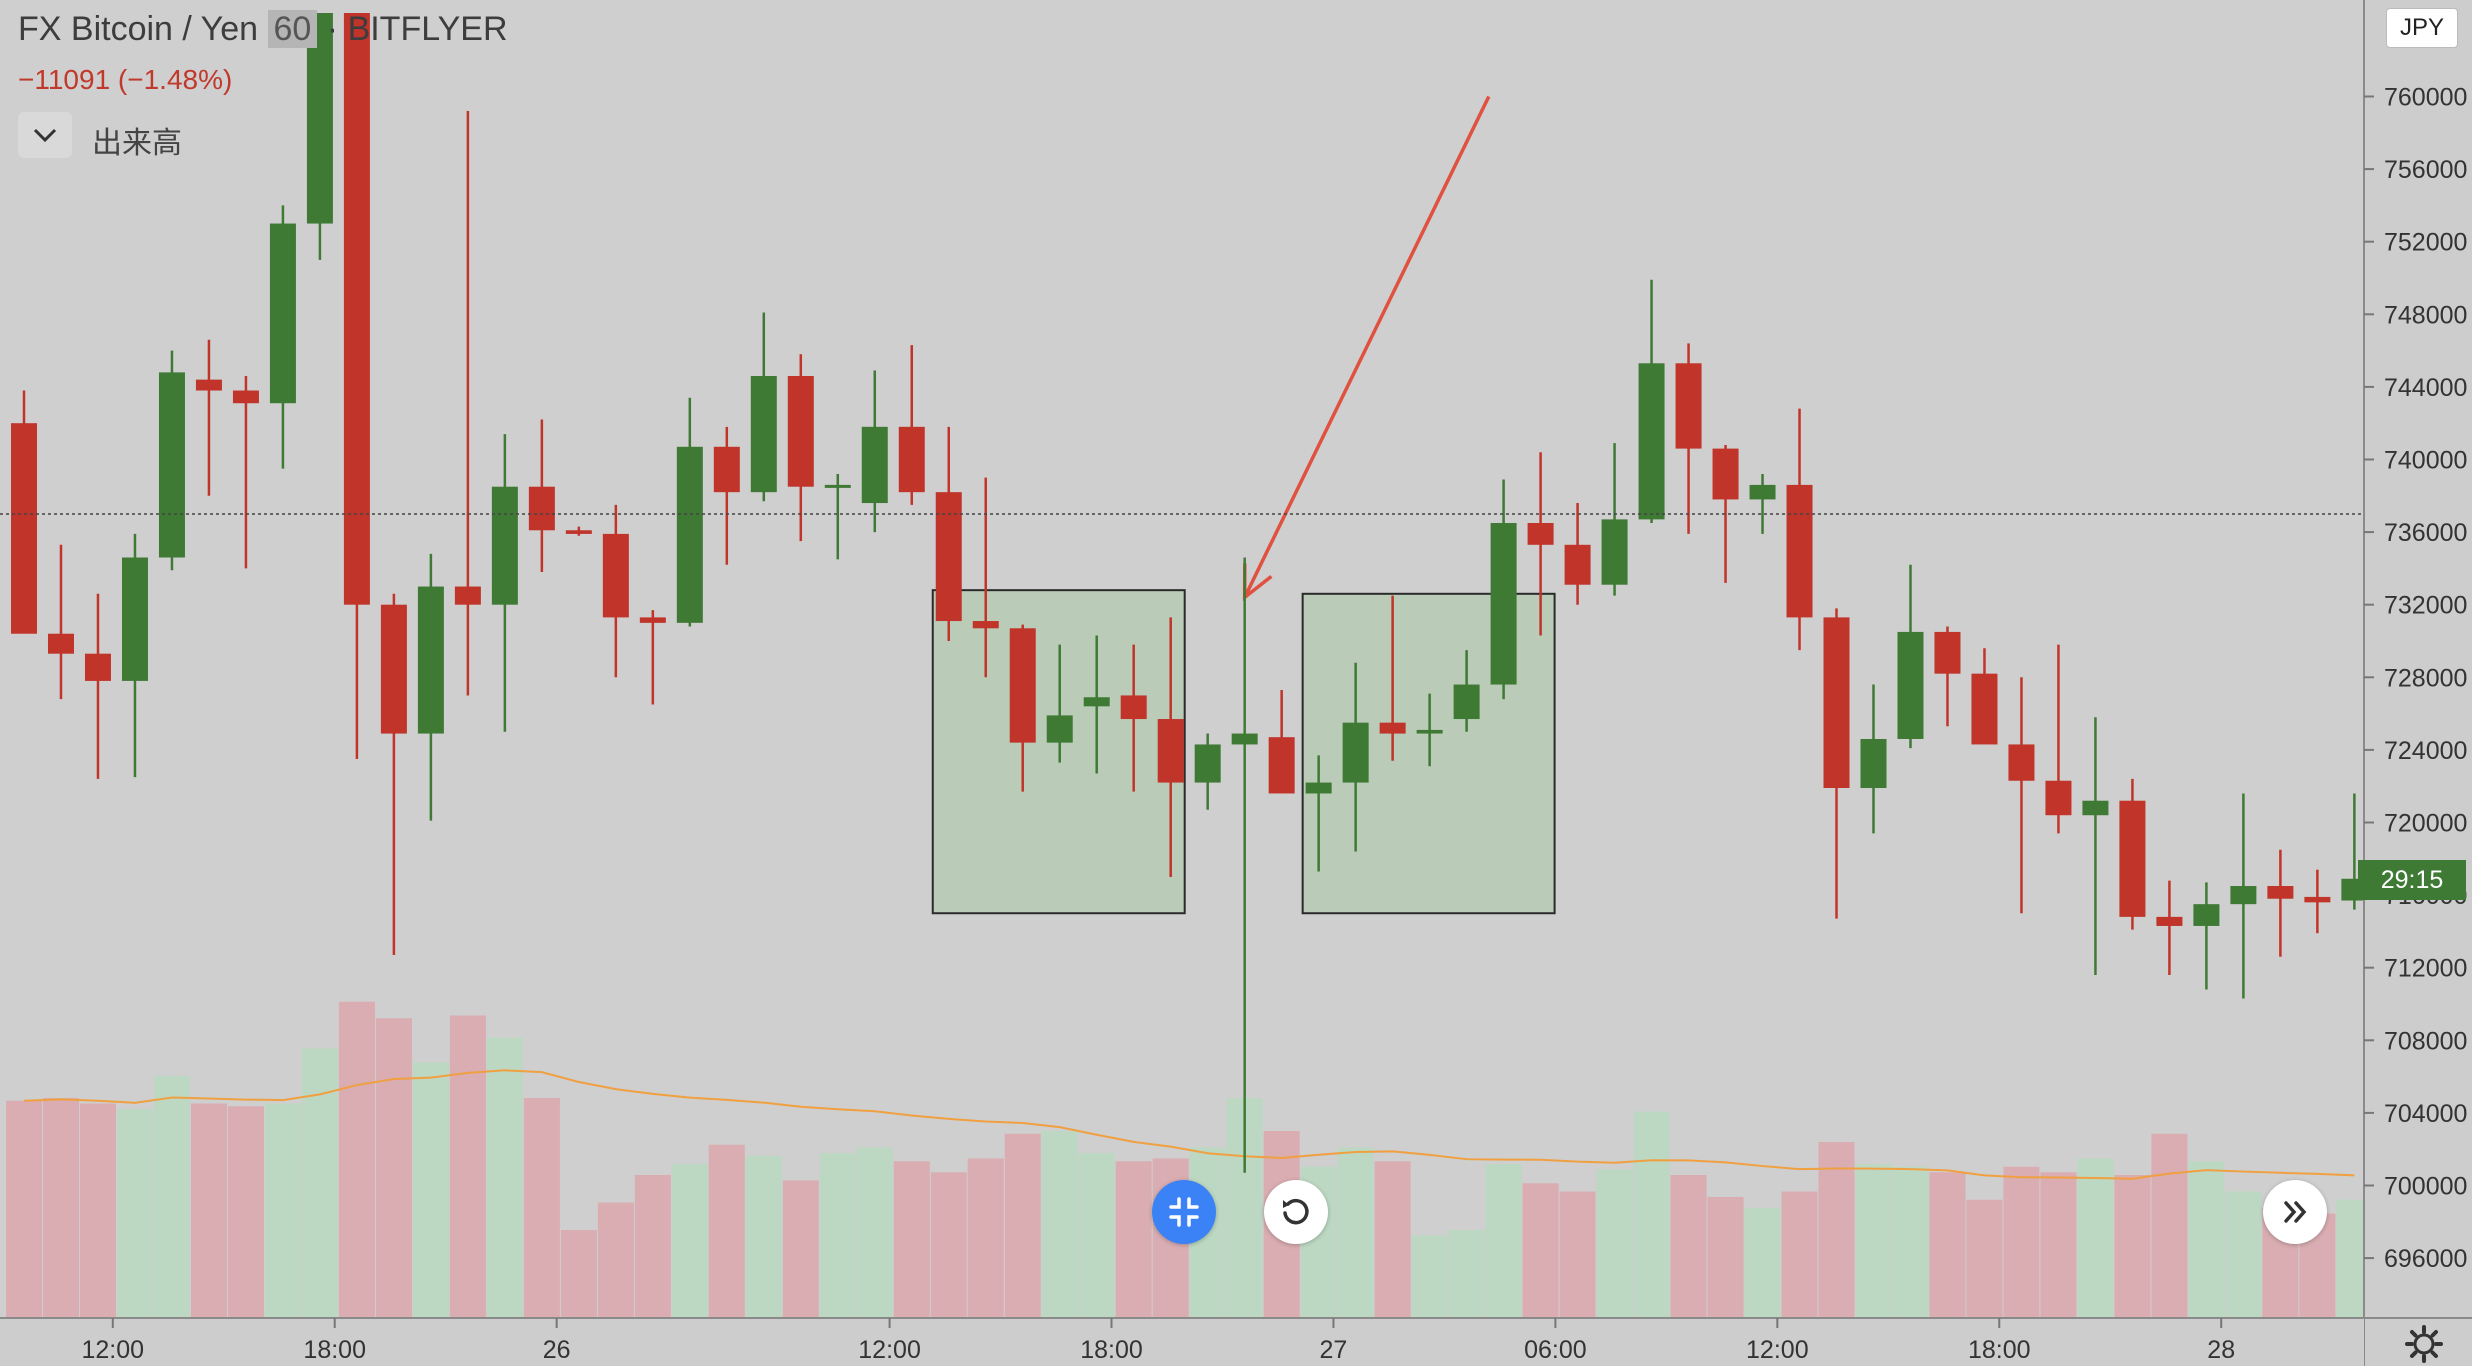 This screenshot has height=1366, width=2472. I want to click on scroll-to-latest-button, so click(2295, 1212).